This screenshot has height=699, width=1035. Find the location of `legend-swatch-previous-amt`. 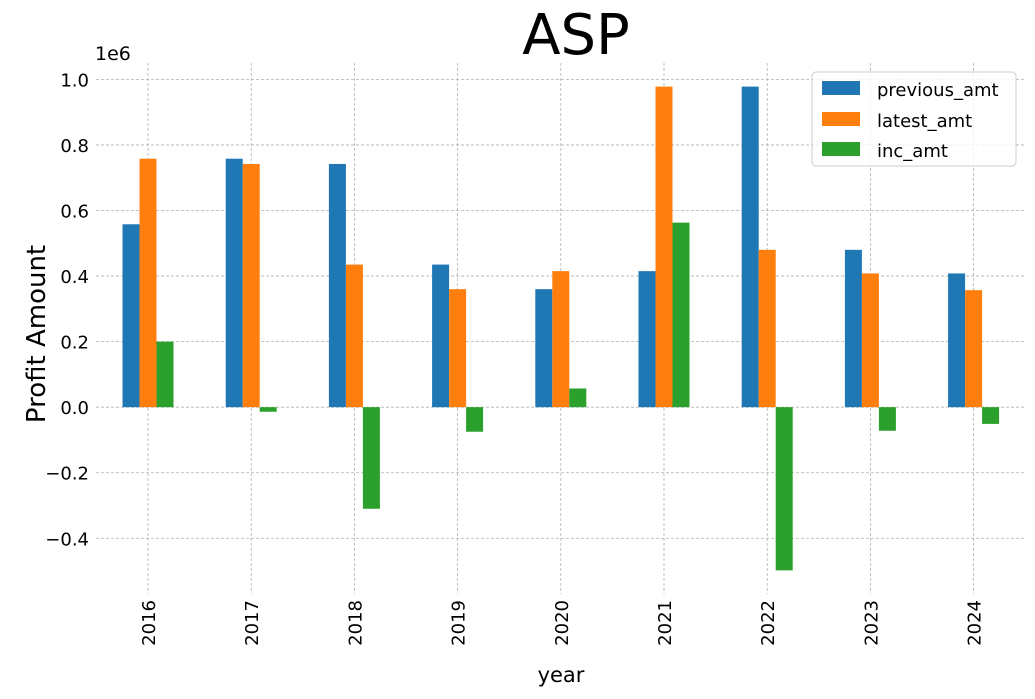

legend-swatch-previous-amt is located at coordinates (841, 88).